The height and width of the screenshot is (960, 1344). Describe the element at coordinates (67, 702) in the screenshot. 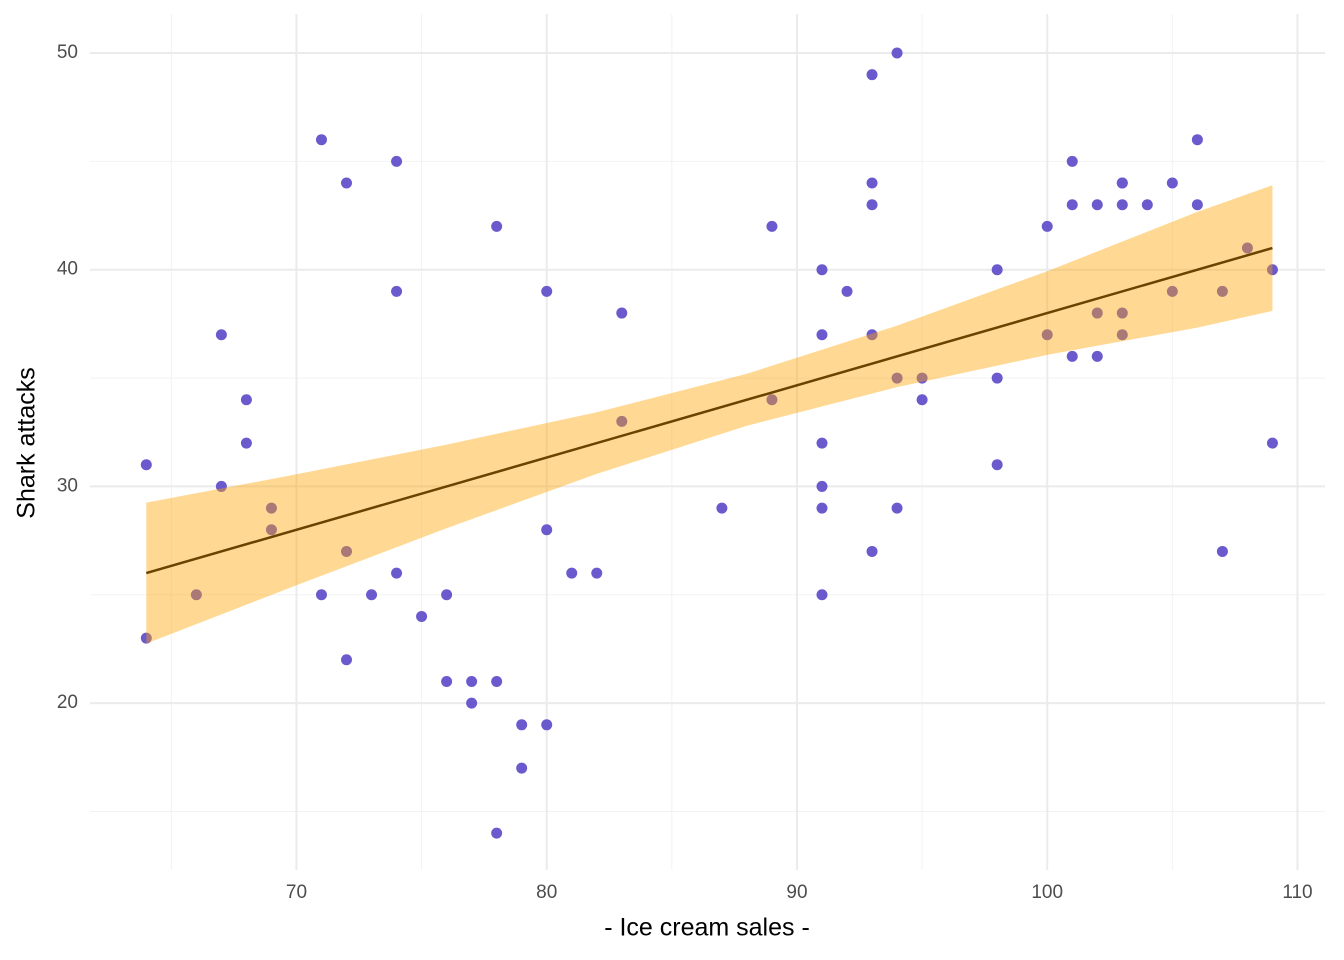

I see `y-tick-label: 20` at that location.